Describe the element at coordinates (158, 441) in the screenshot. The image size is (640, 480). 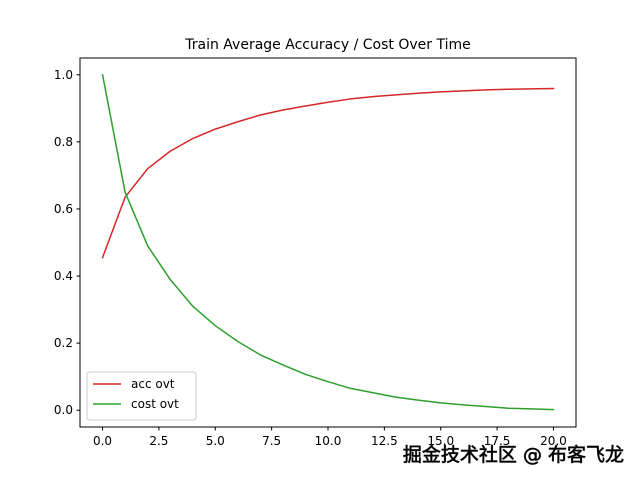
I see `x-tick-label: 2.5` at that location.